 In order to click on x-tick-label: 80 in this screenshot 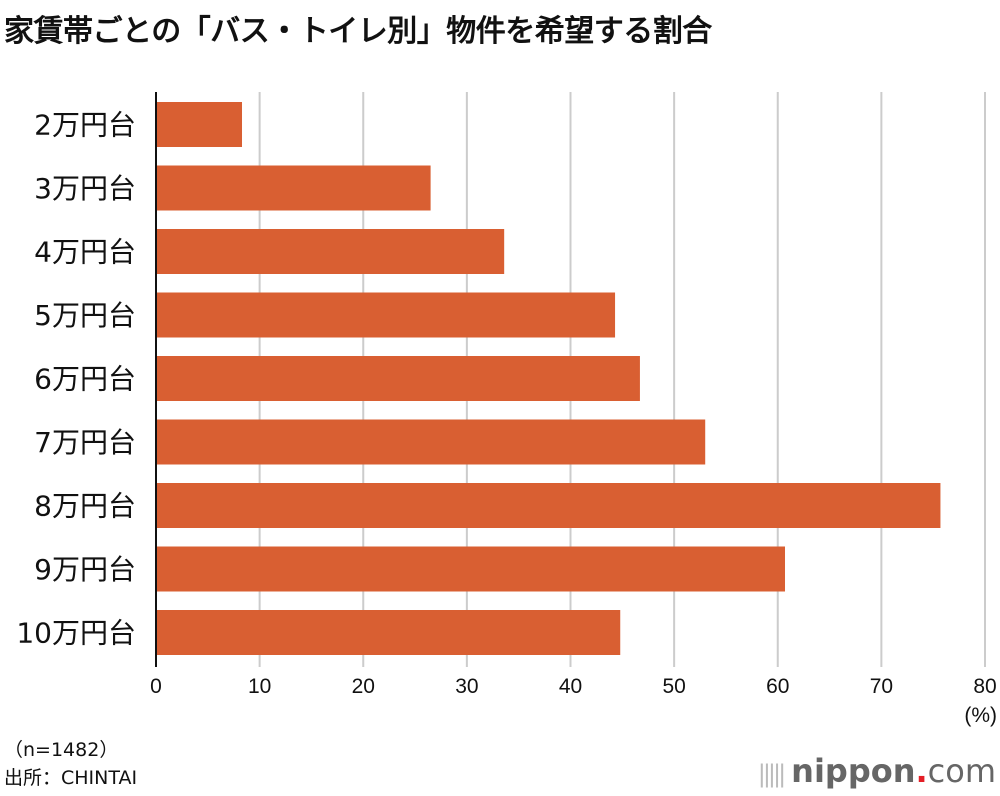, I will do `click(984, 686)`.